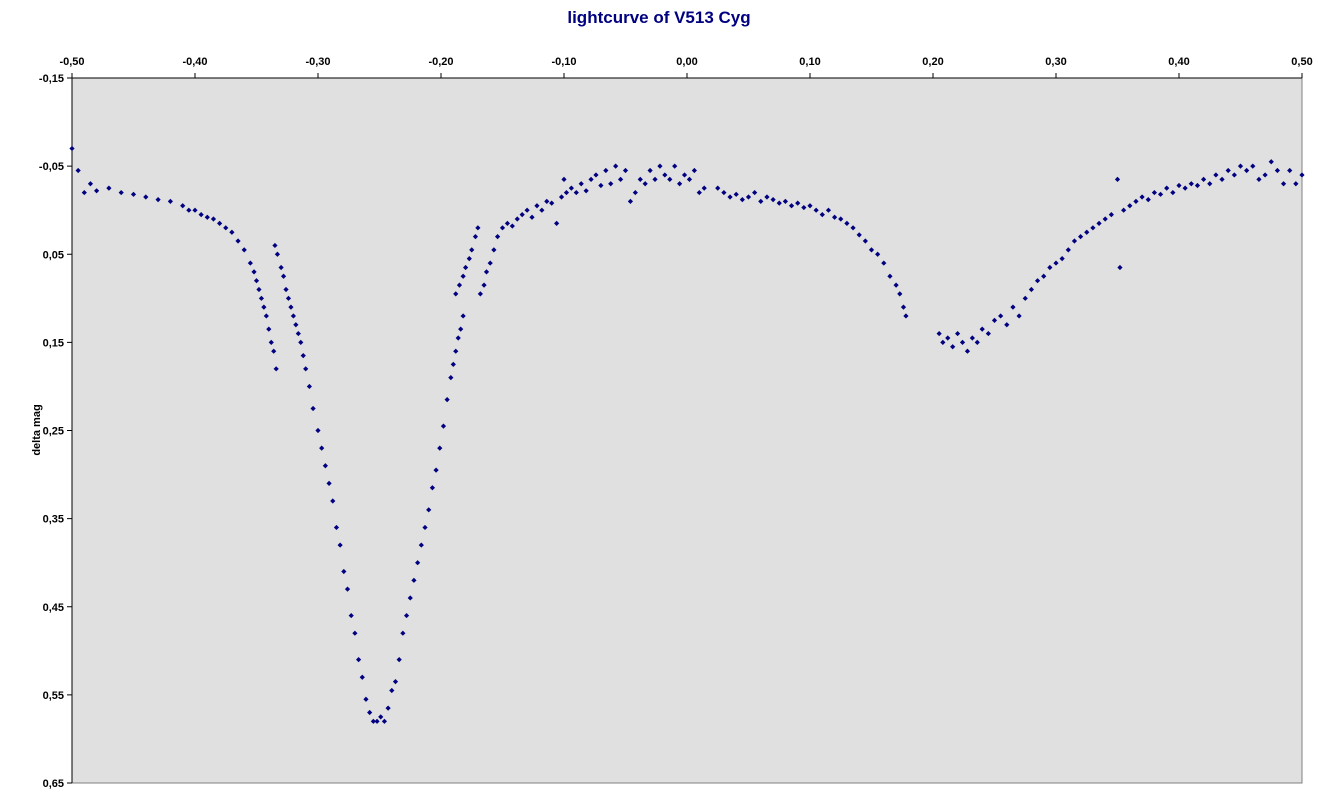  I want to click on x-tick-label: -0,10, so click(563, 62).